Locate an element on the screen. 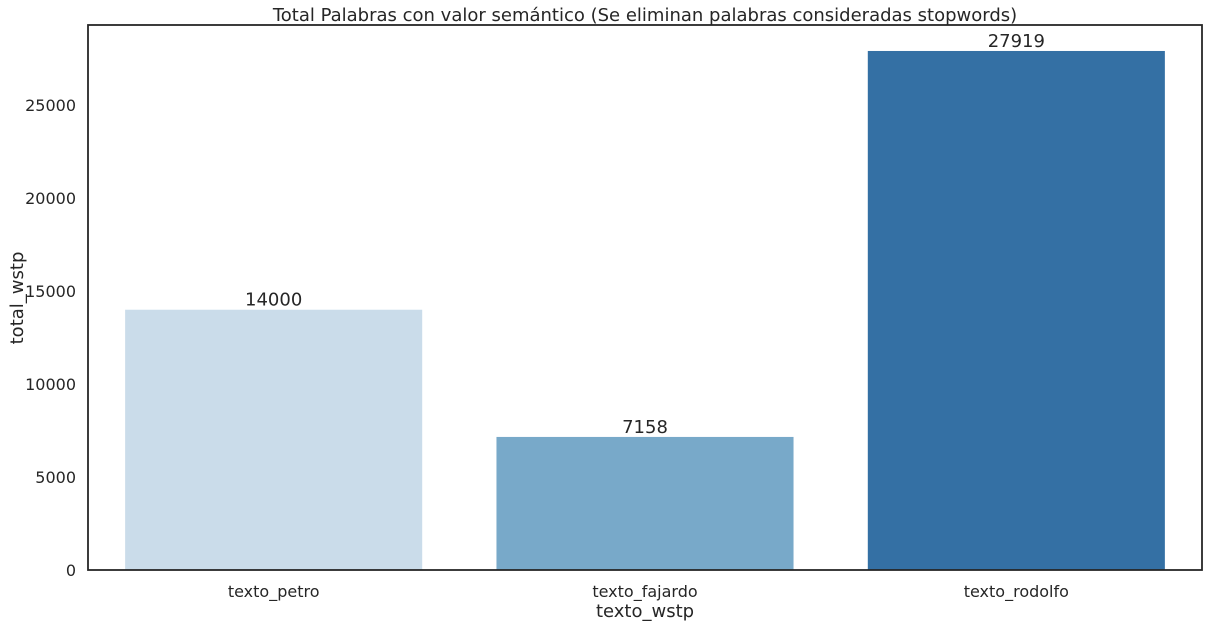 This screenshot has width=1210, height=627. y-tick-label-0: 0 is located at coordinates (71, 570).